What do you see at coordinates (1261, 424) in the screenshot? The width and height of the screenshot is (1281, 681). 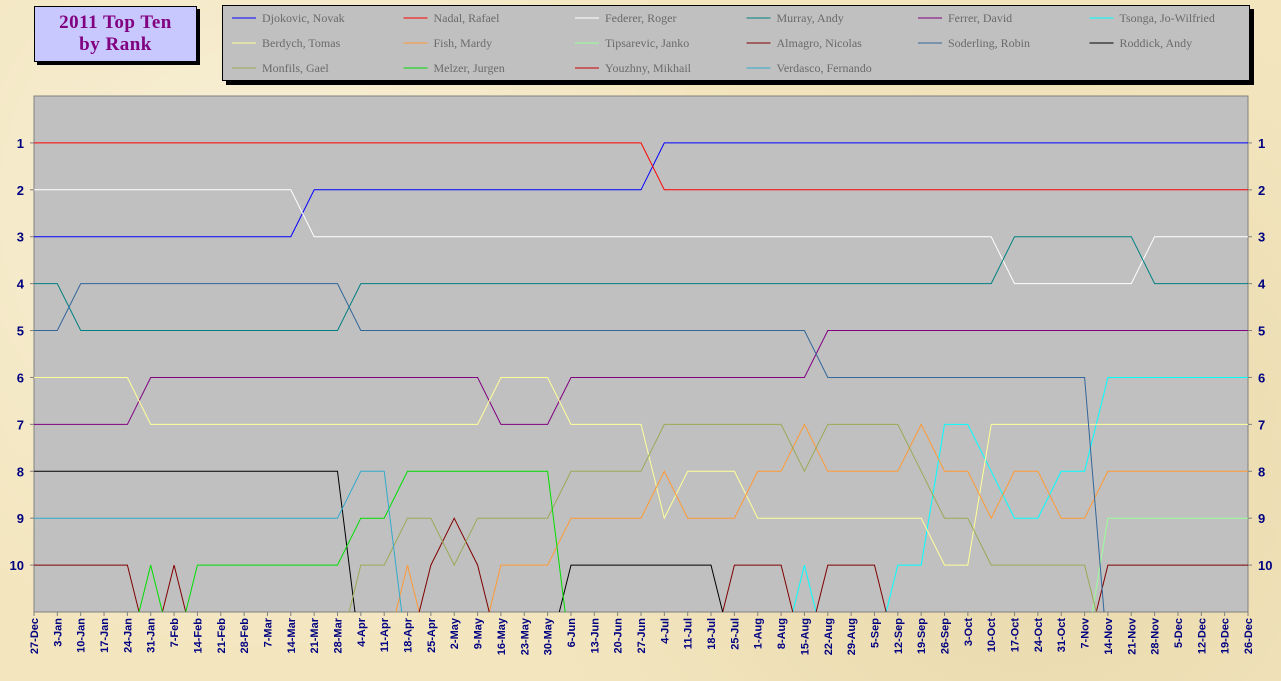 I see `y-tick-label-right: 7` at bounding box center [1261, 424].